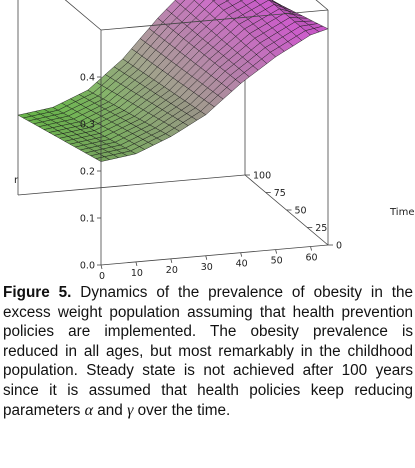 Image resolution: width=415 pixels, height=468 pixels. Describe the element at coordinates (172, 270) in the screenshot. I see `x-tick-label: 20` at that location.